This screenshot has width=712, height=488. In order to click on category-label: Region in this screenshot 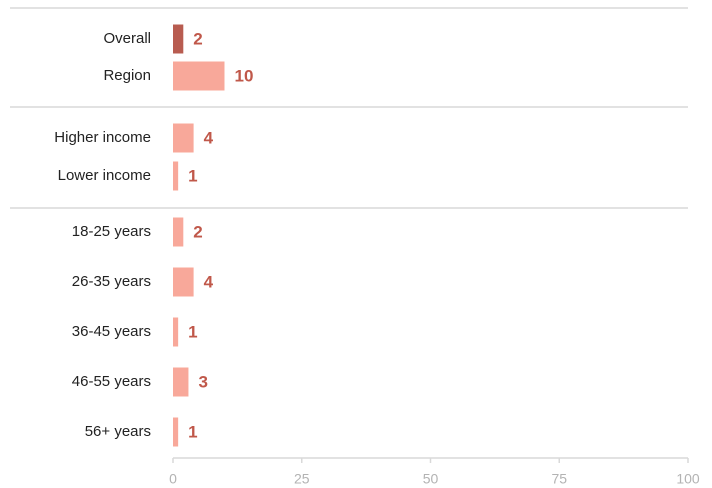, I will do `click(127, 75)`.